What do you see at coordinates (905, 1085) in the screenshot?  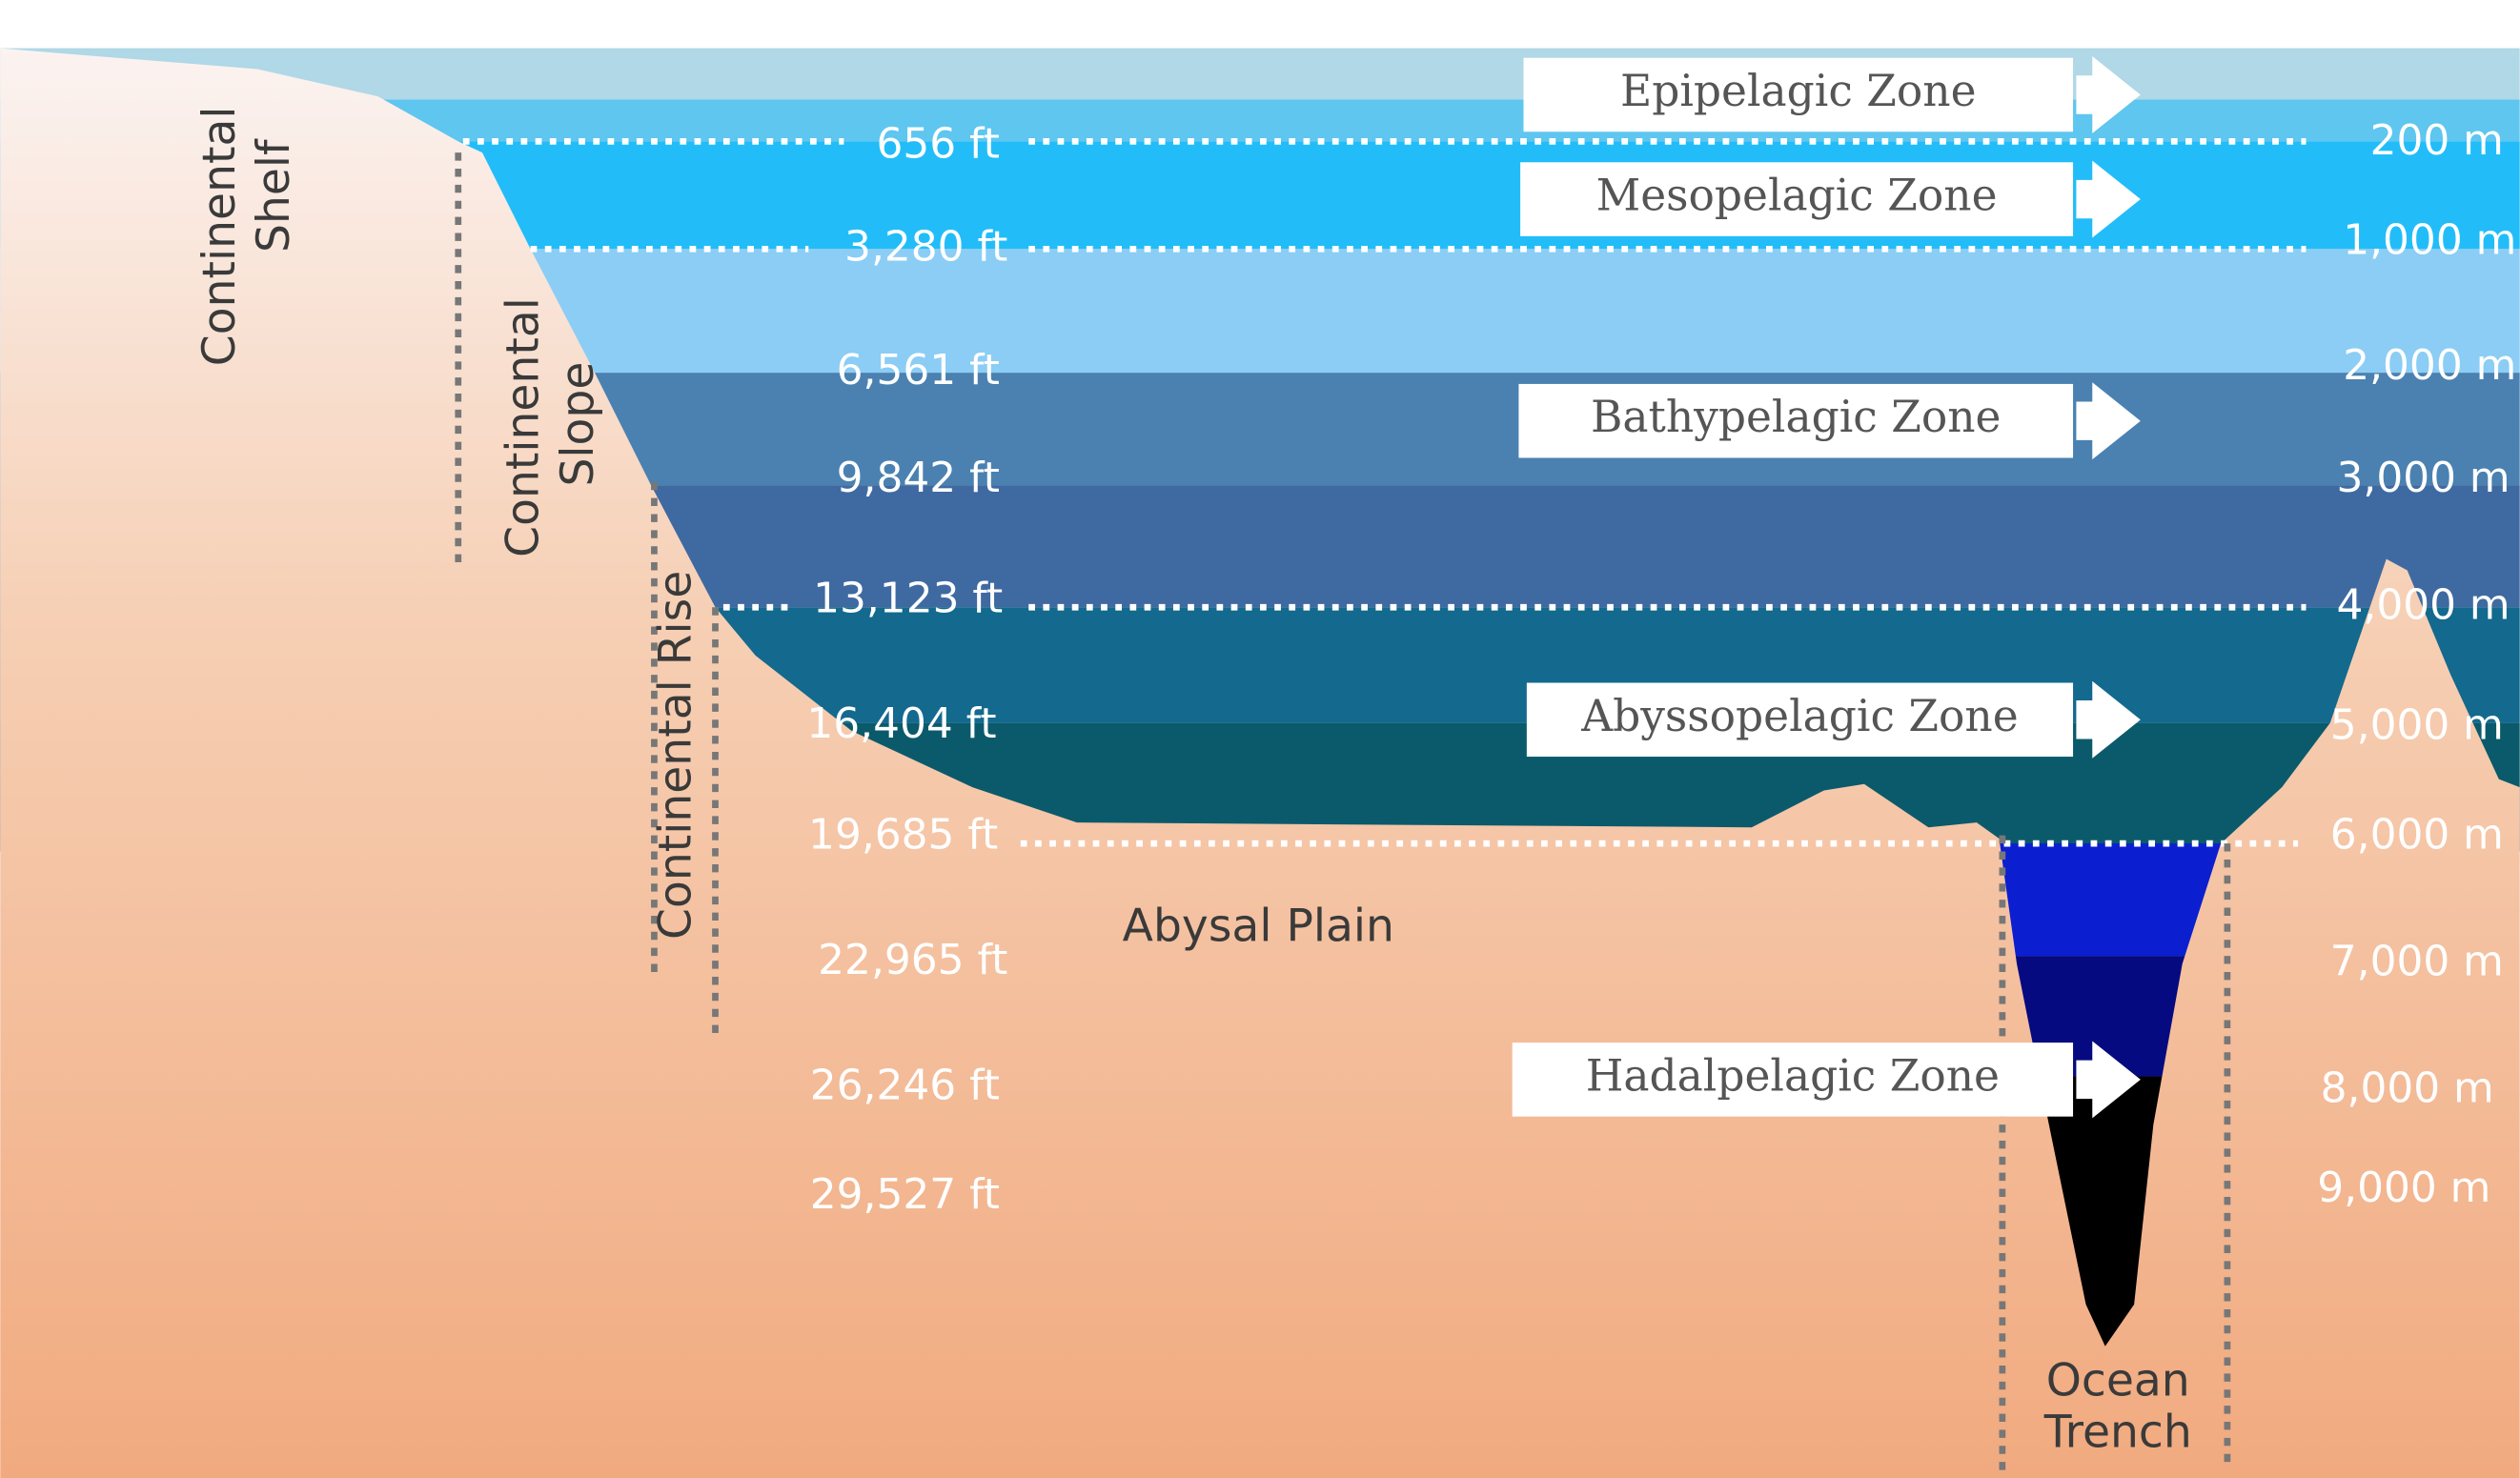 I see `depth-ft-label: 26,246 ft` at bounding box center [905, 1085].